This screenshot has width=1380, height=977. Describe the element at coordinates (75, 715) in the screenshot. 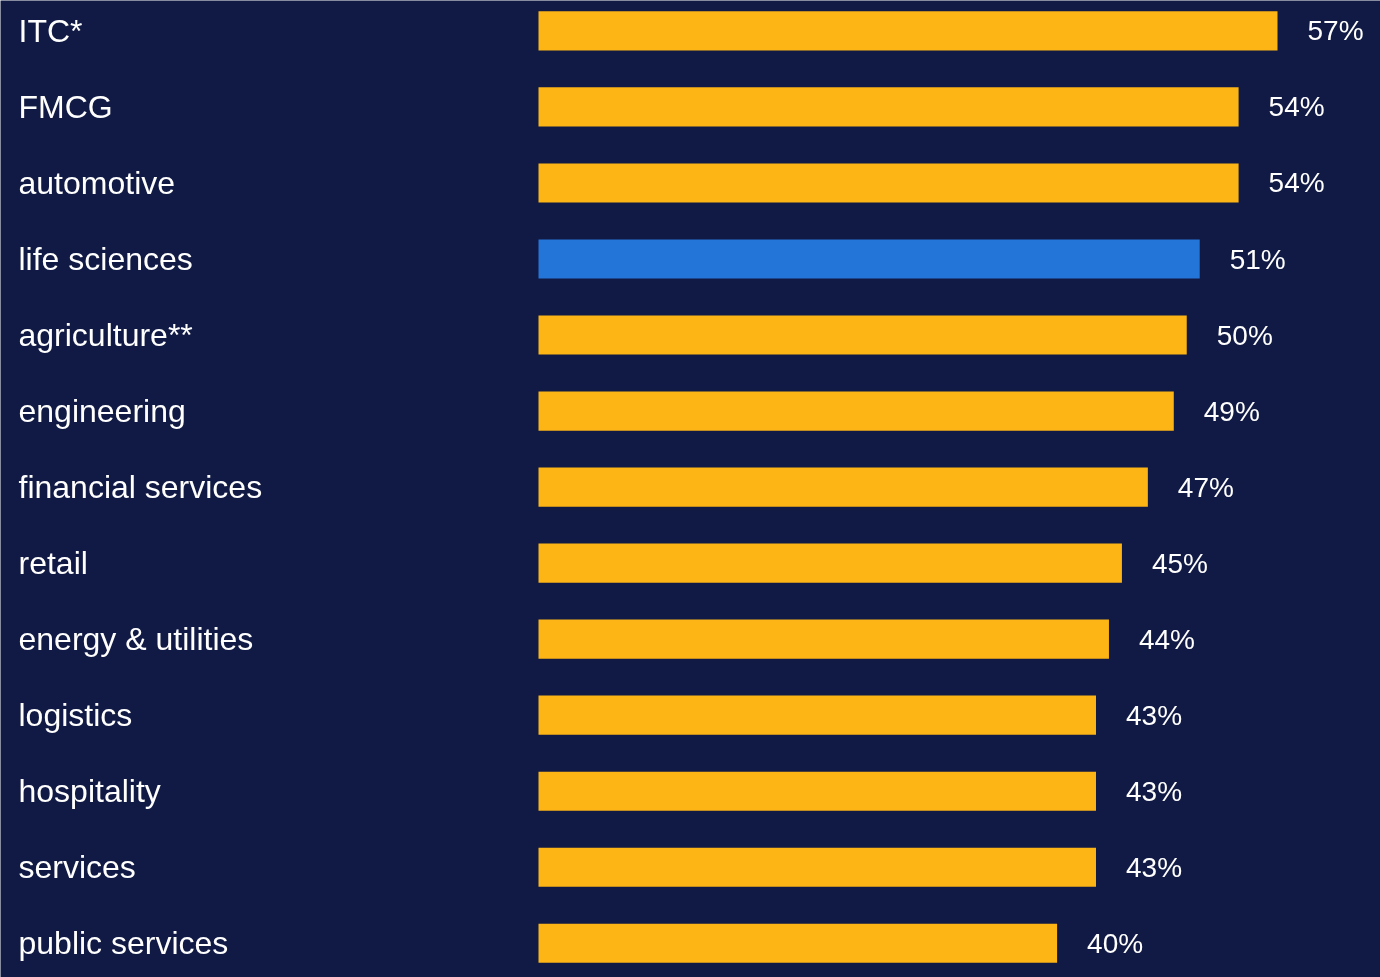

I see `y-tick-label: logistics` at that location.